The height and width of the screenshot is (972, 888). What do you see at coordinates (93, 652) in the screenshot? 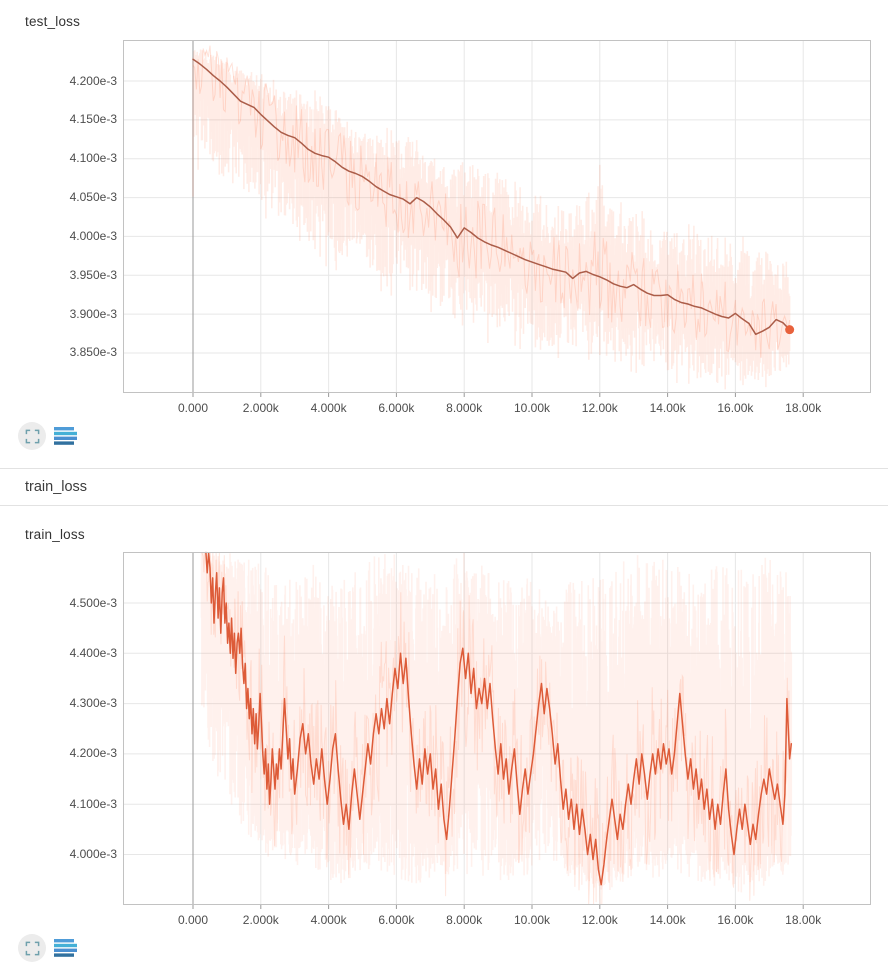
I see `y-tick-label: 4.400e-3` at bounding box center [93, 652].